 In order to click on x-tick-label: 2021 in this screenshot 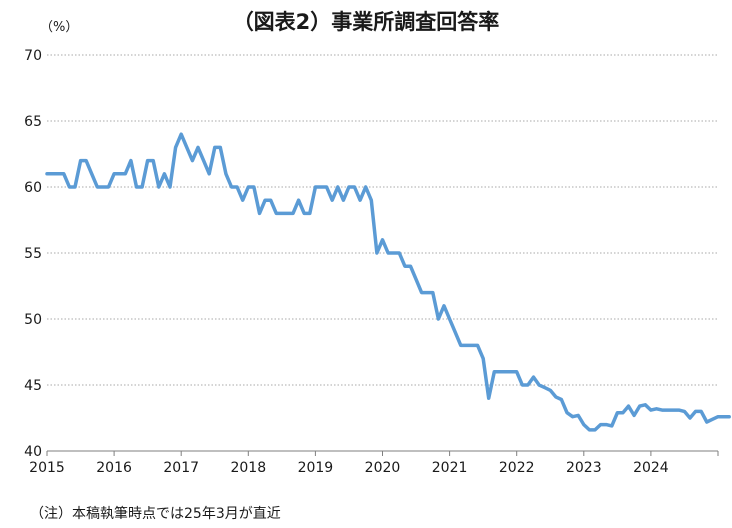, I will do `click(450, 468)`.